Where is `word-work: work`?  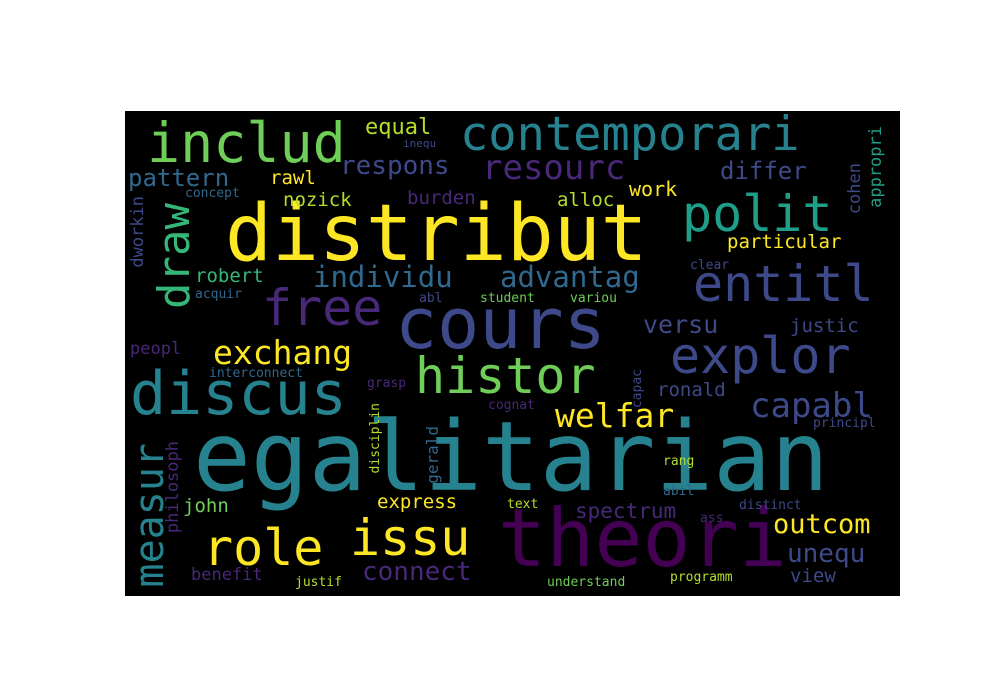 word-work: work is located at coordinates (653, 189).